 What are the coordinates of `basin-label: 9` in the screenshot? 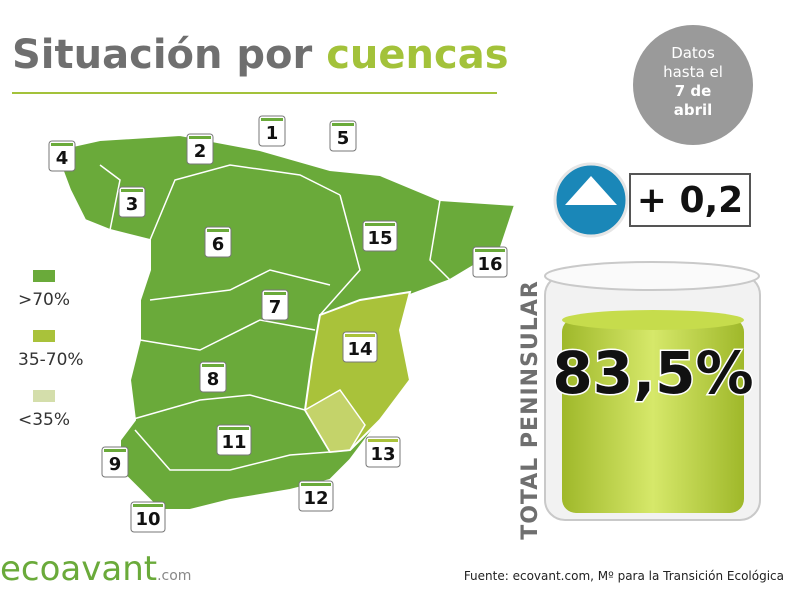 It's located at (115, 464).